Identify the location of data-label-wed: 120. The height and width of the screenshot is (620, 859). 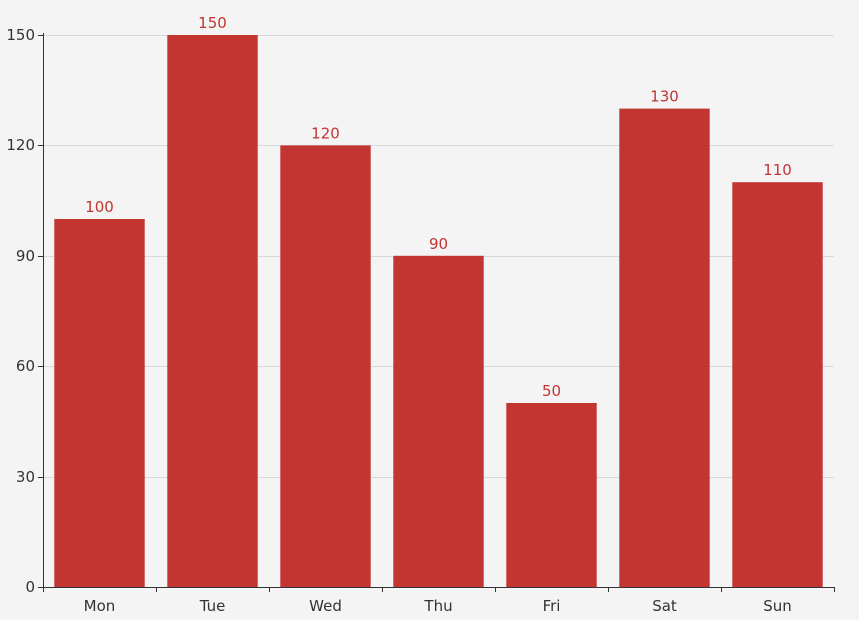
(325, 133).